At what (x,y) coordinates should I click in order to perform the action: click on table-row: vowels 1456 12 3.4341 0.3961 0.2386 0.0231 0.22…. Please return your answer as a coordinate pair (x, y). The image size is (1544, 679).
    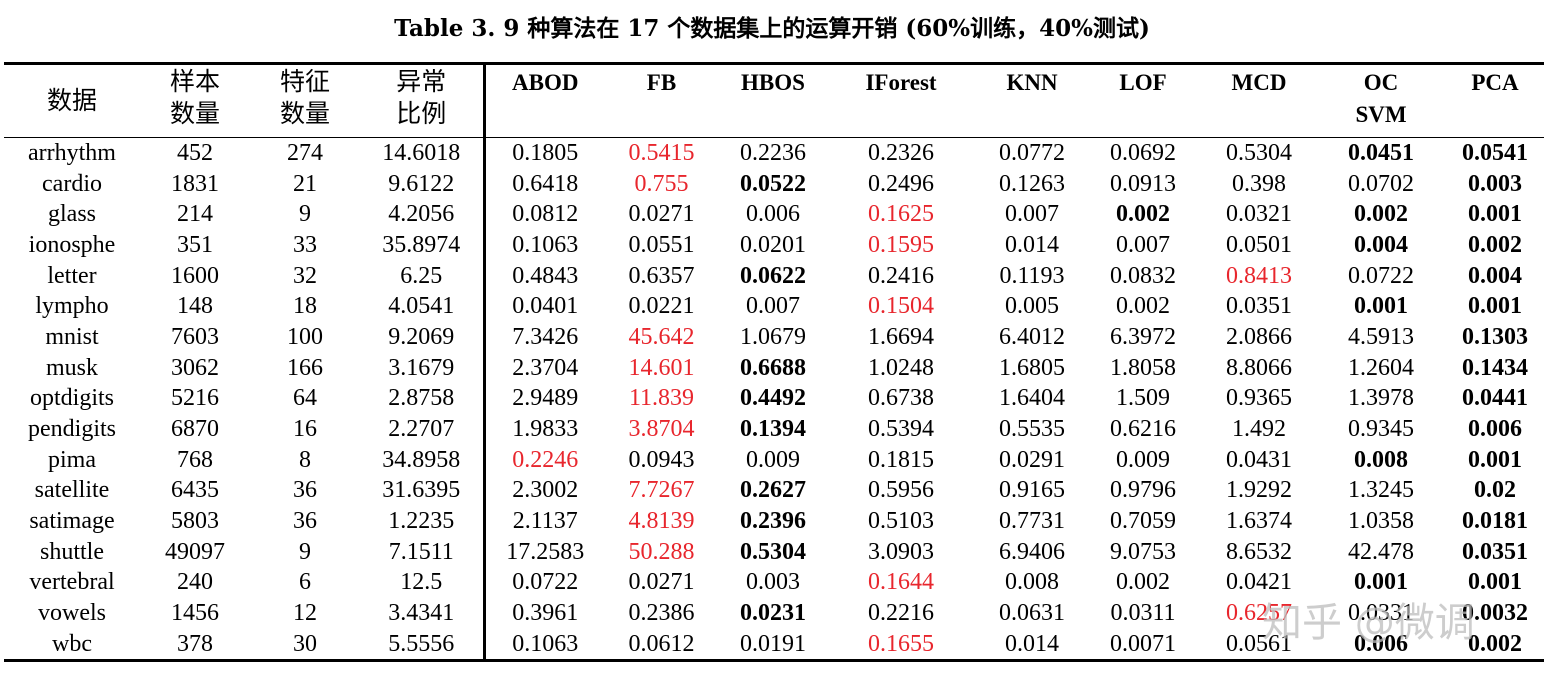
    Looking at the image, I should click on (774, 613).